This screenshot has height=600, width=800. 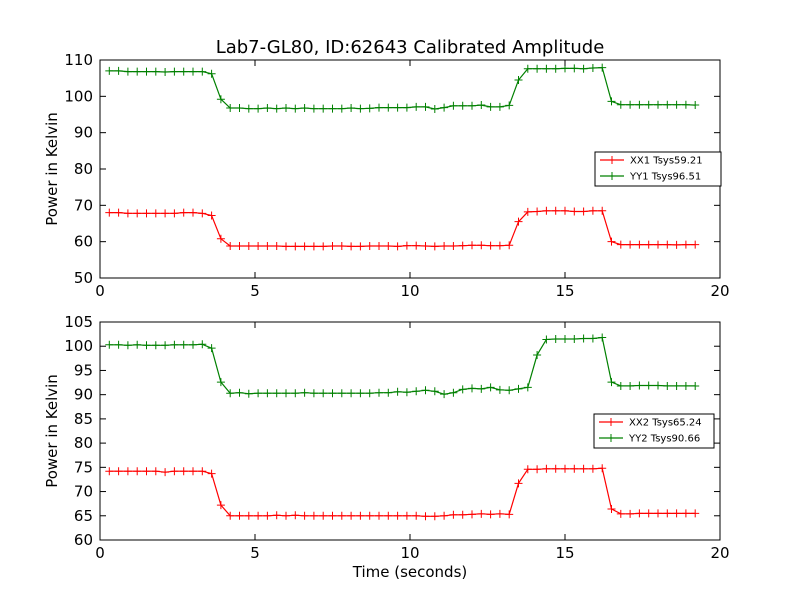 What do you see at coordinates (83, 205) in the screenshot?
I see `top-y-tick-label-2: 70` at bounding box center [83, 205].